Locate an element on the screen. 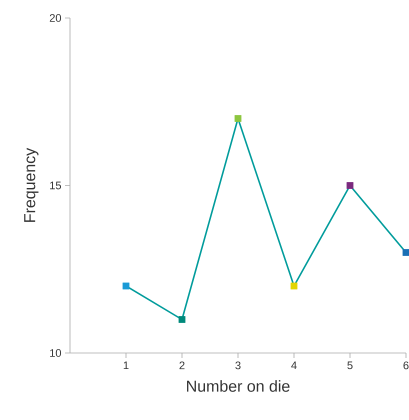 The height and width of the screenshot is (420, 409). y-tick-label: 20 is located at coordinates (56, 18).